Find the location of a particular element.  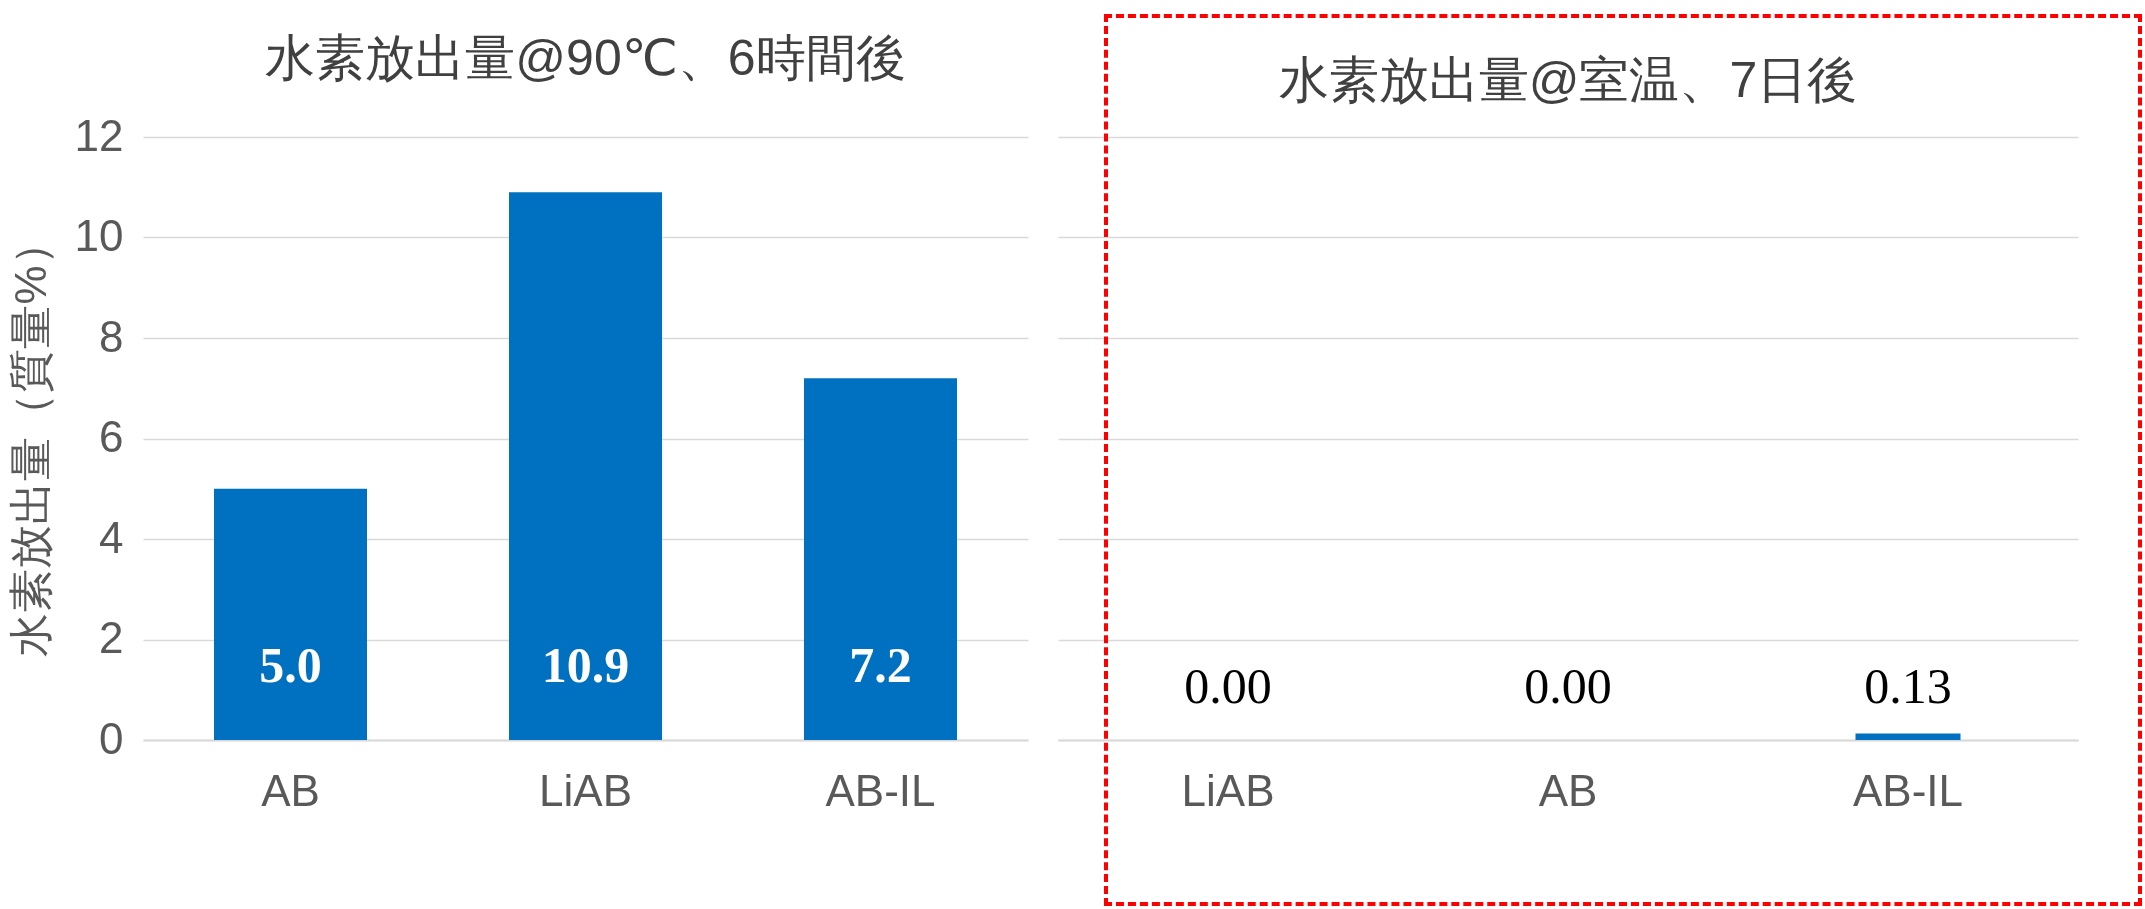

data-label: 5.0 is located at coordinates (290, 665).